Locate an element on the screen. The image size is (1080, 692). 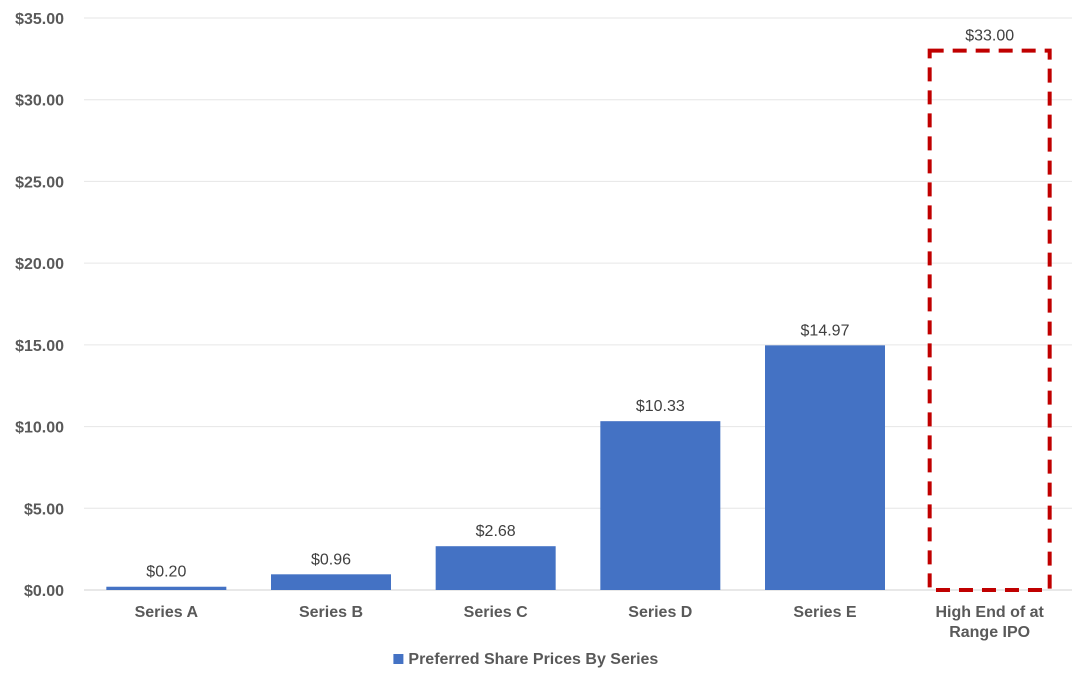
x-tick-label: Series E is located at coordinates (824, 612).